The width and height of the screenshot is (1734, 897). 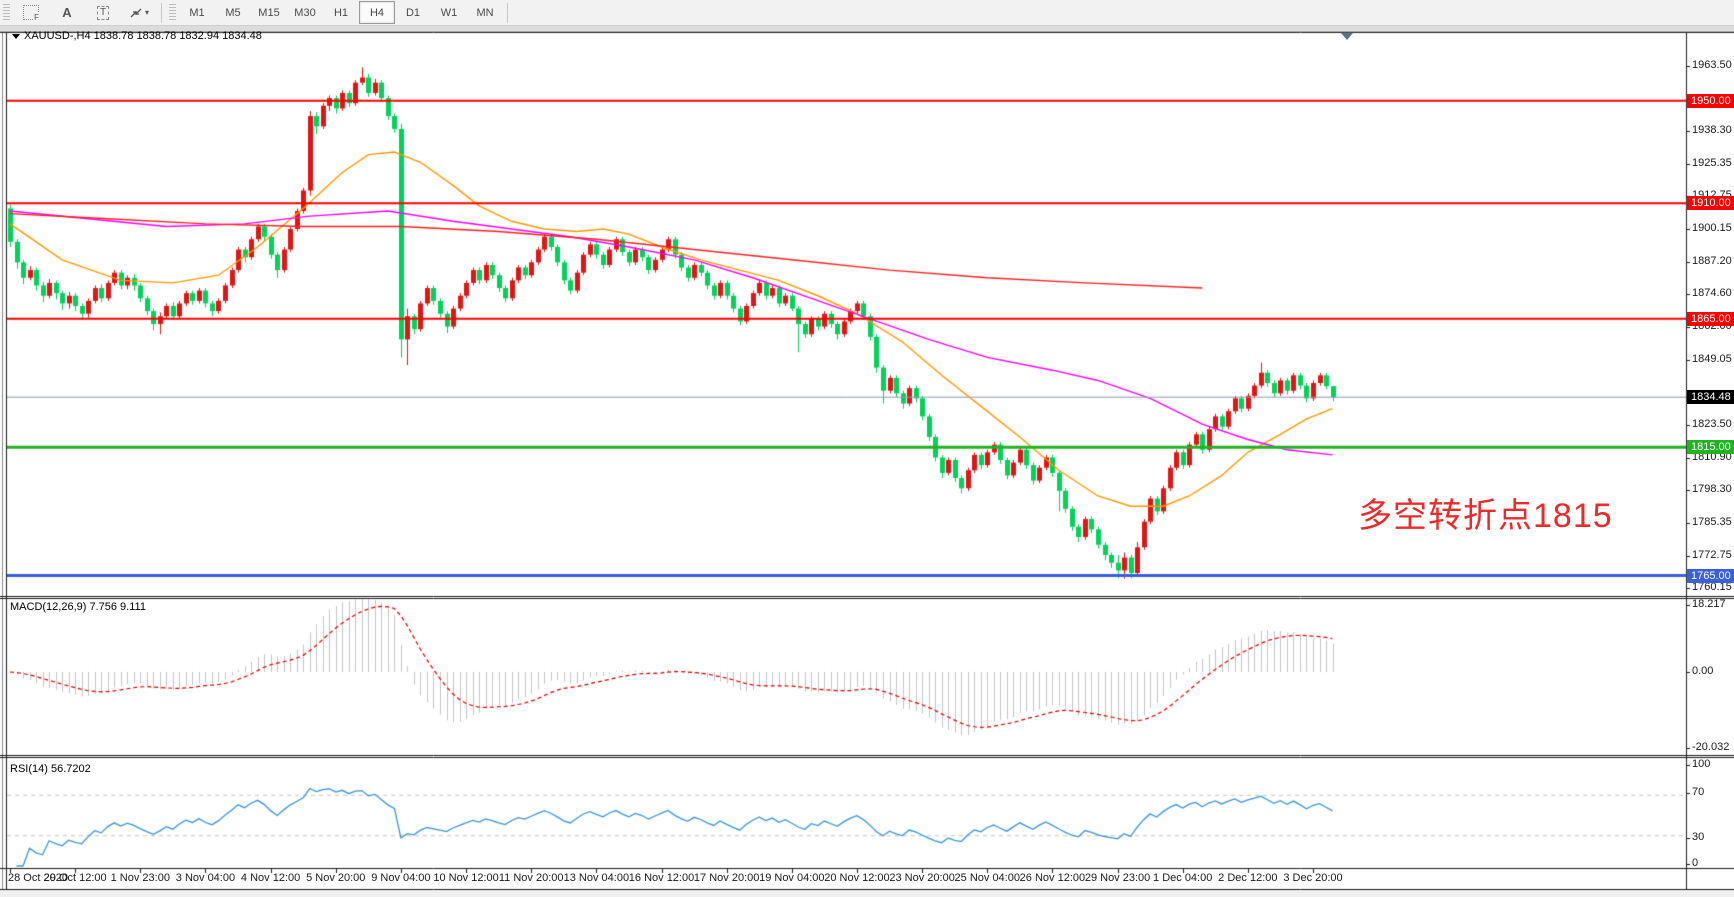 I want to click on price-tick-label: 1900.15, so click(x=1712, y=227).